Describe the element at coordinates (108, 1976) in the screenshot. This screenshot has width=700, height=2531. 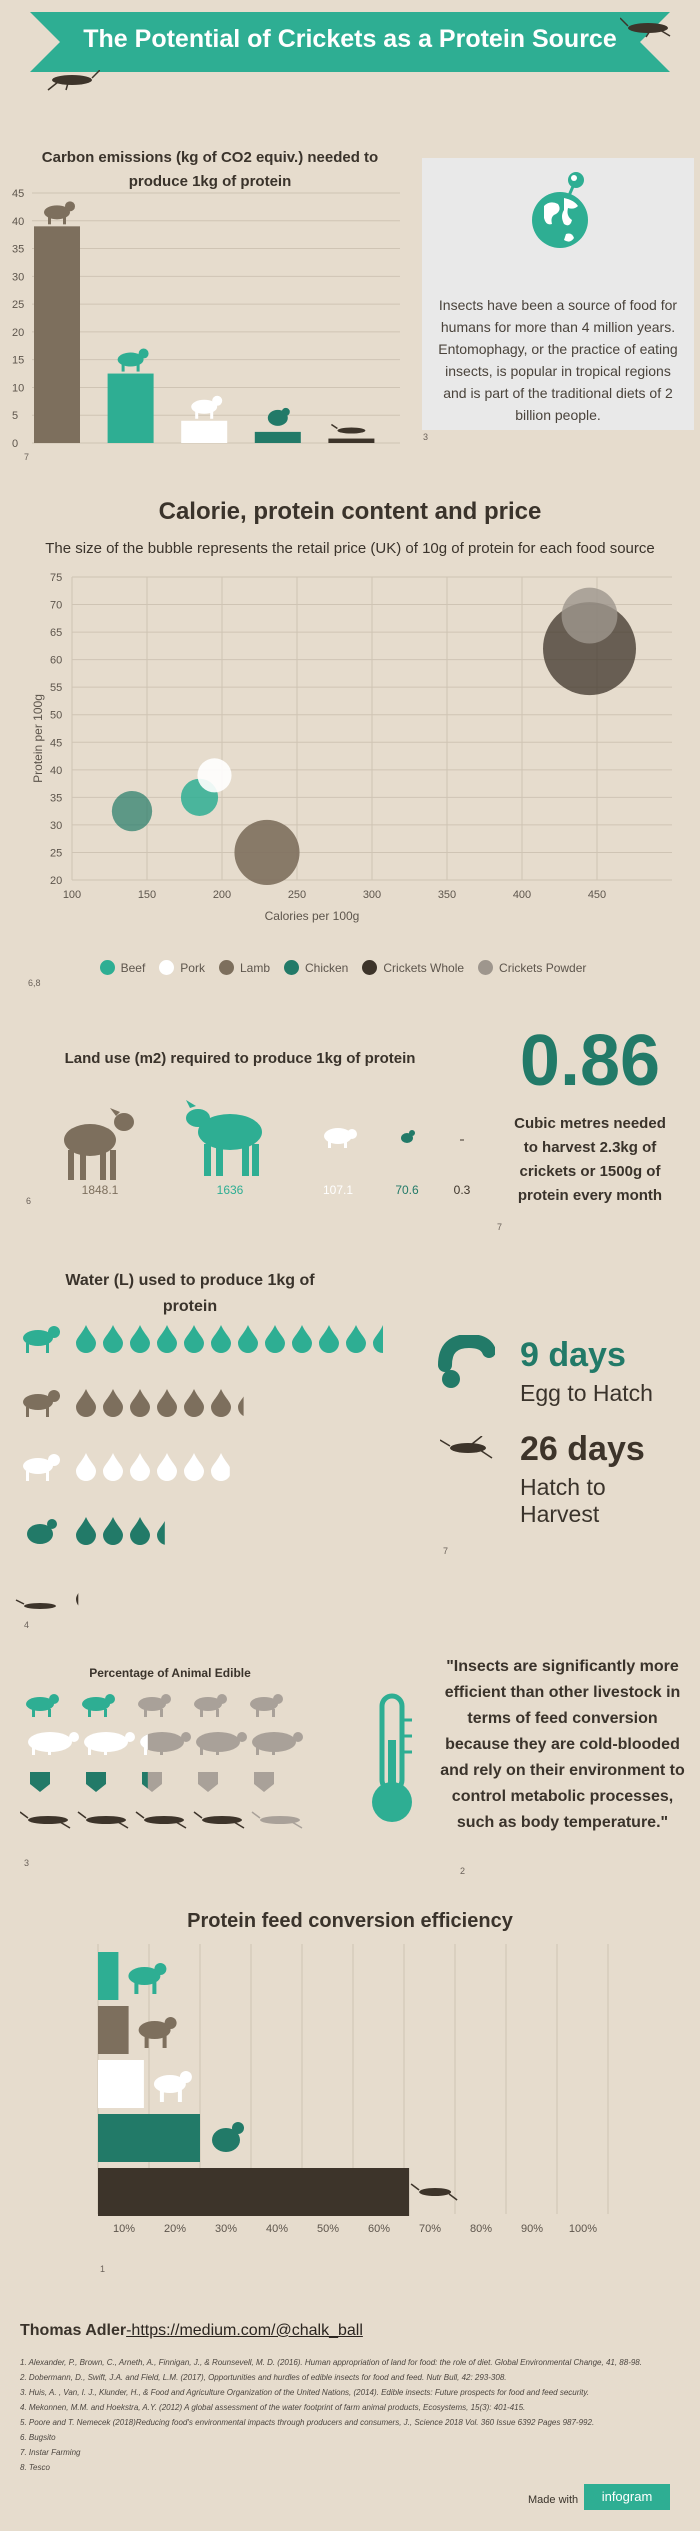
I see `feed-bar-beef` at that location.